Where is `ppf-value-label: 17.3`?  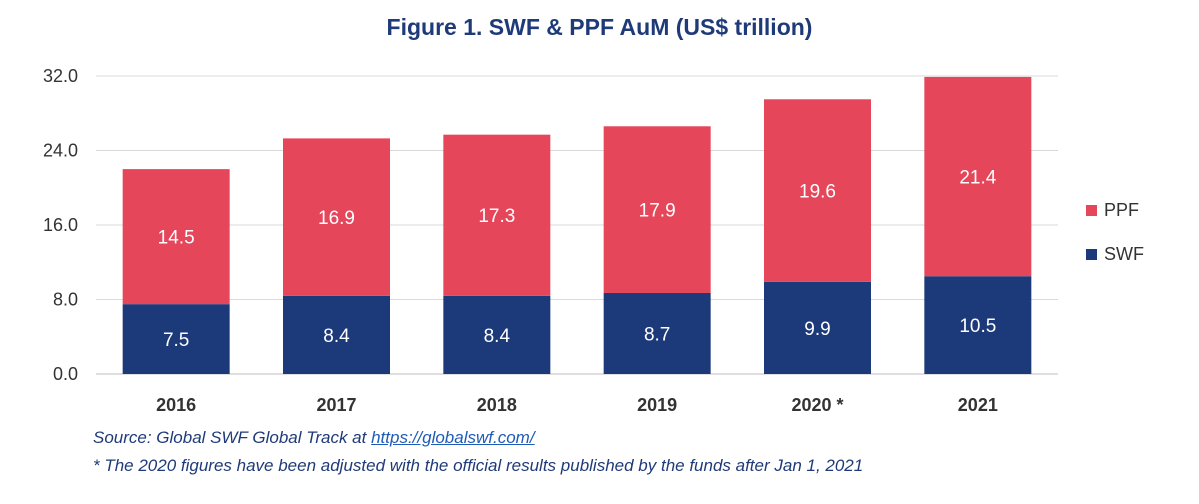 ppf-value-label: 17.3 is located at coordinates (496, 216).